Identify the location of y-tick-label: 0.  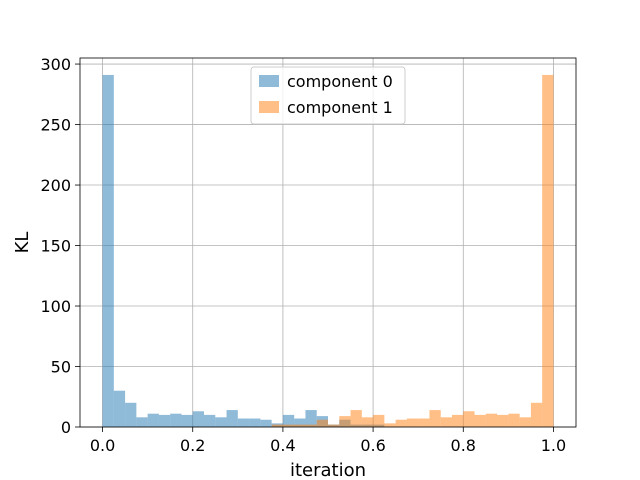
(66, 427).